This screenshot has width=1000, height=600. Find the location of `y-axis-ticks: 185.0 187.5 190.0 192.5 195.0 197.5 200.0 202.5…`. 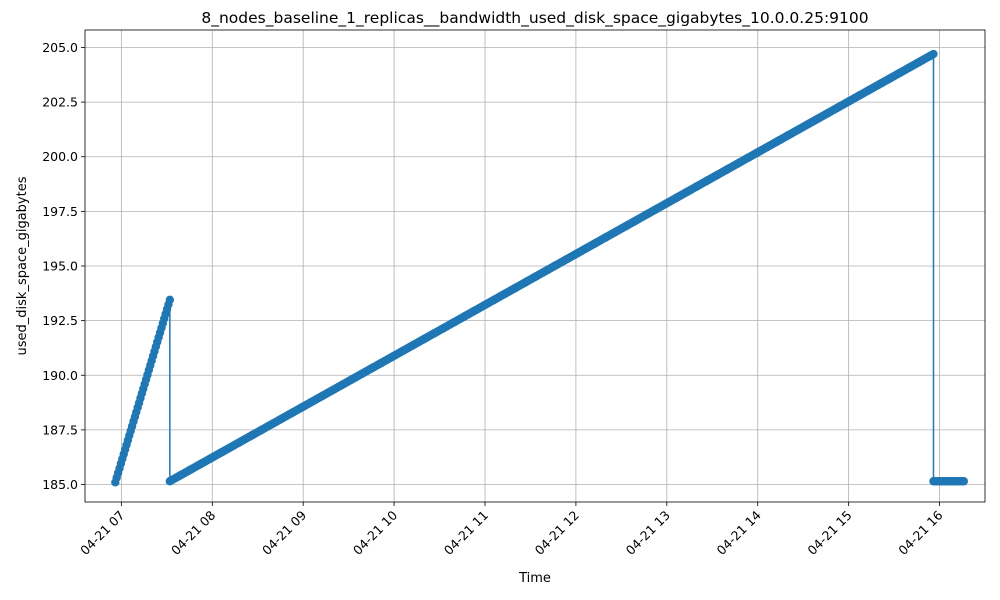

y-axis-ticks: 185.0 187.5 190.0 192.5 195.0 197.5 200.0 202.5… is located at coordinates (63, 266).